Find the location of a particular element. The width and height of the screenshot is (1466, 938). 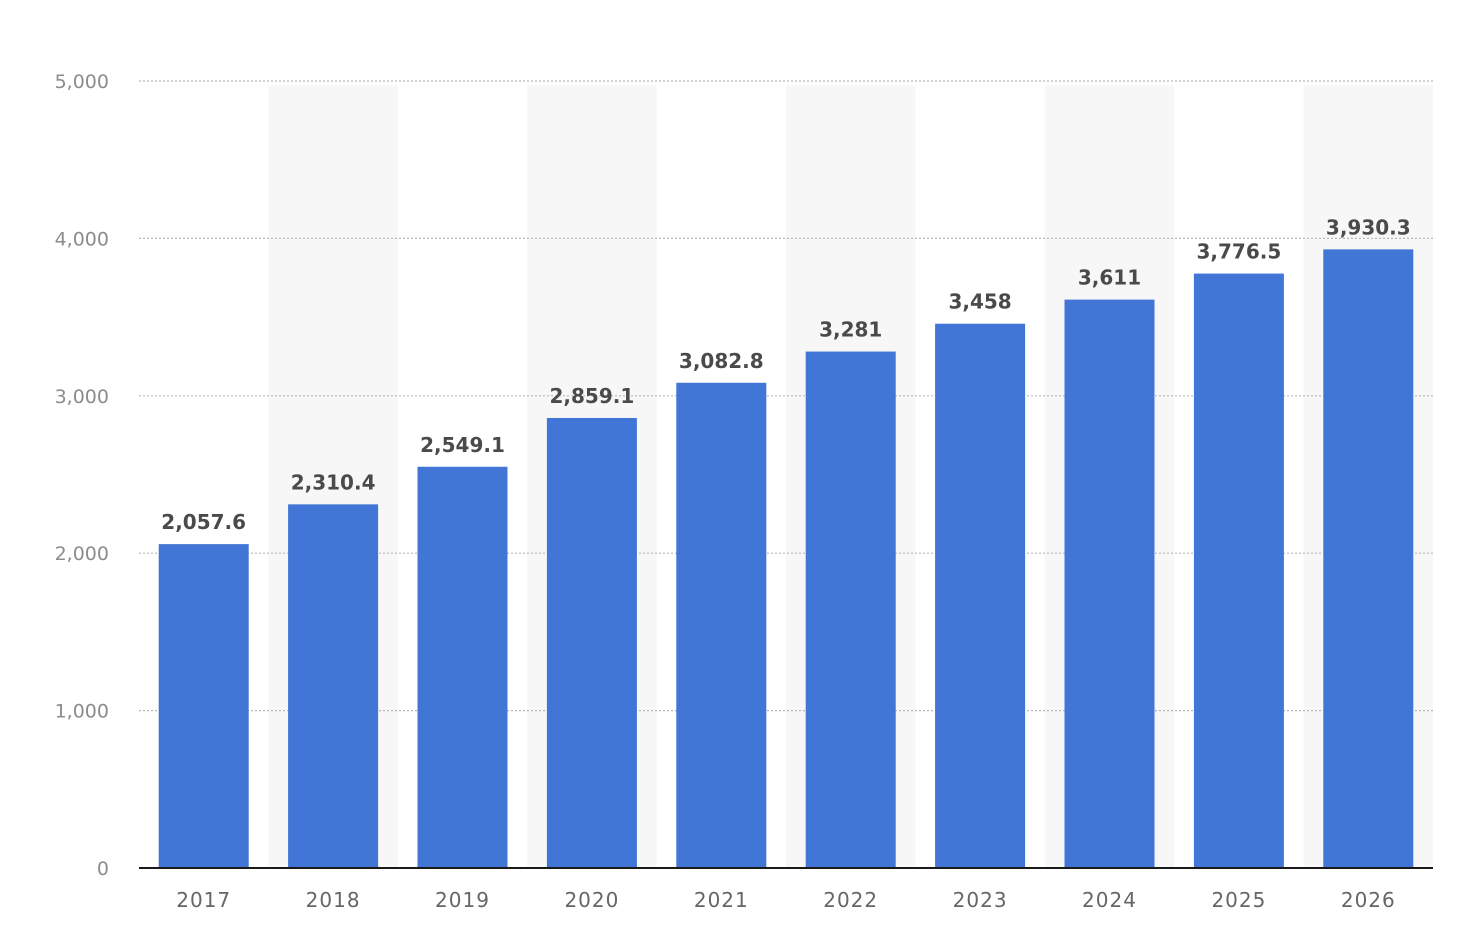

x-axis-ticks: 2017 2018 2019 2020 2021 2022 2023 2024 2025 2026 is located at coordinates (786, 900).